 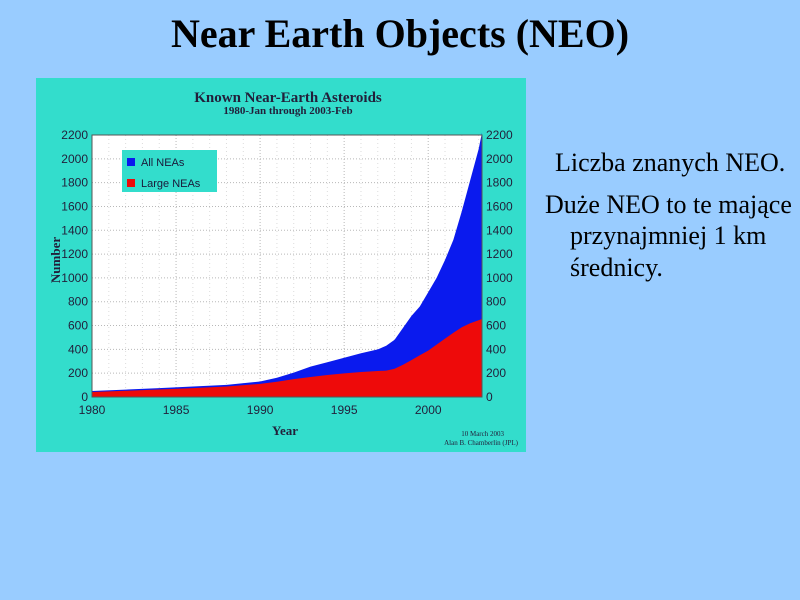 I want to click on legend-box, so click(x=169, y=171).